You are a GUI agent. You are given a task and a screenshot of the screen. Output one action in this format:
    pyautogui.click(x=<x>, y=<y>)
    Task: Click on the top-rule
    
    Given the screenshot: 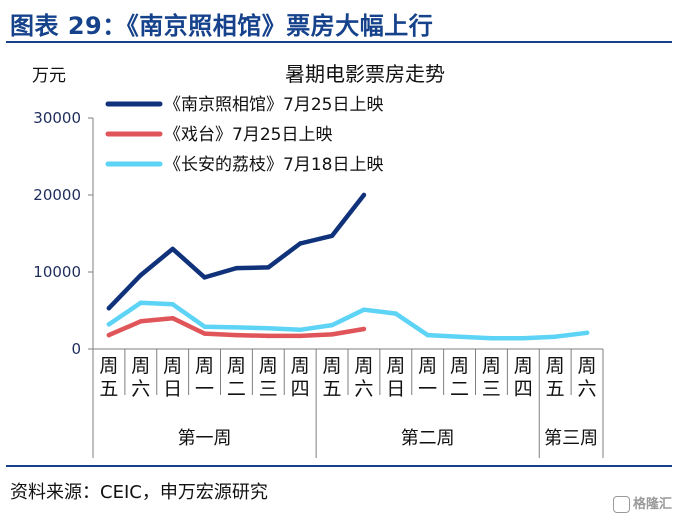 What is the action you would take?
    pyautogui.click(x=339, y=42)
    